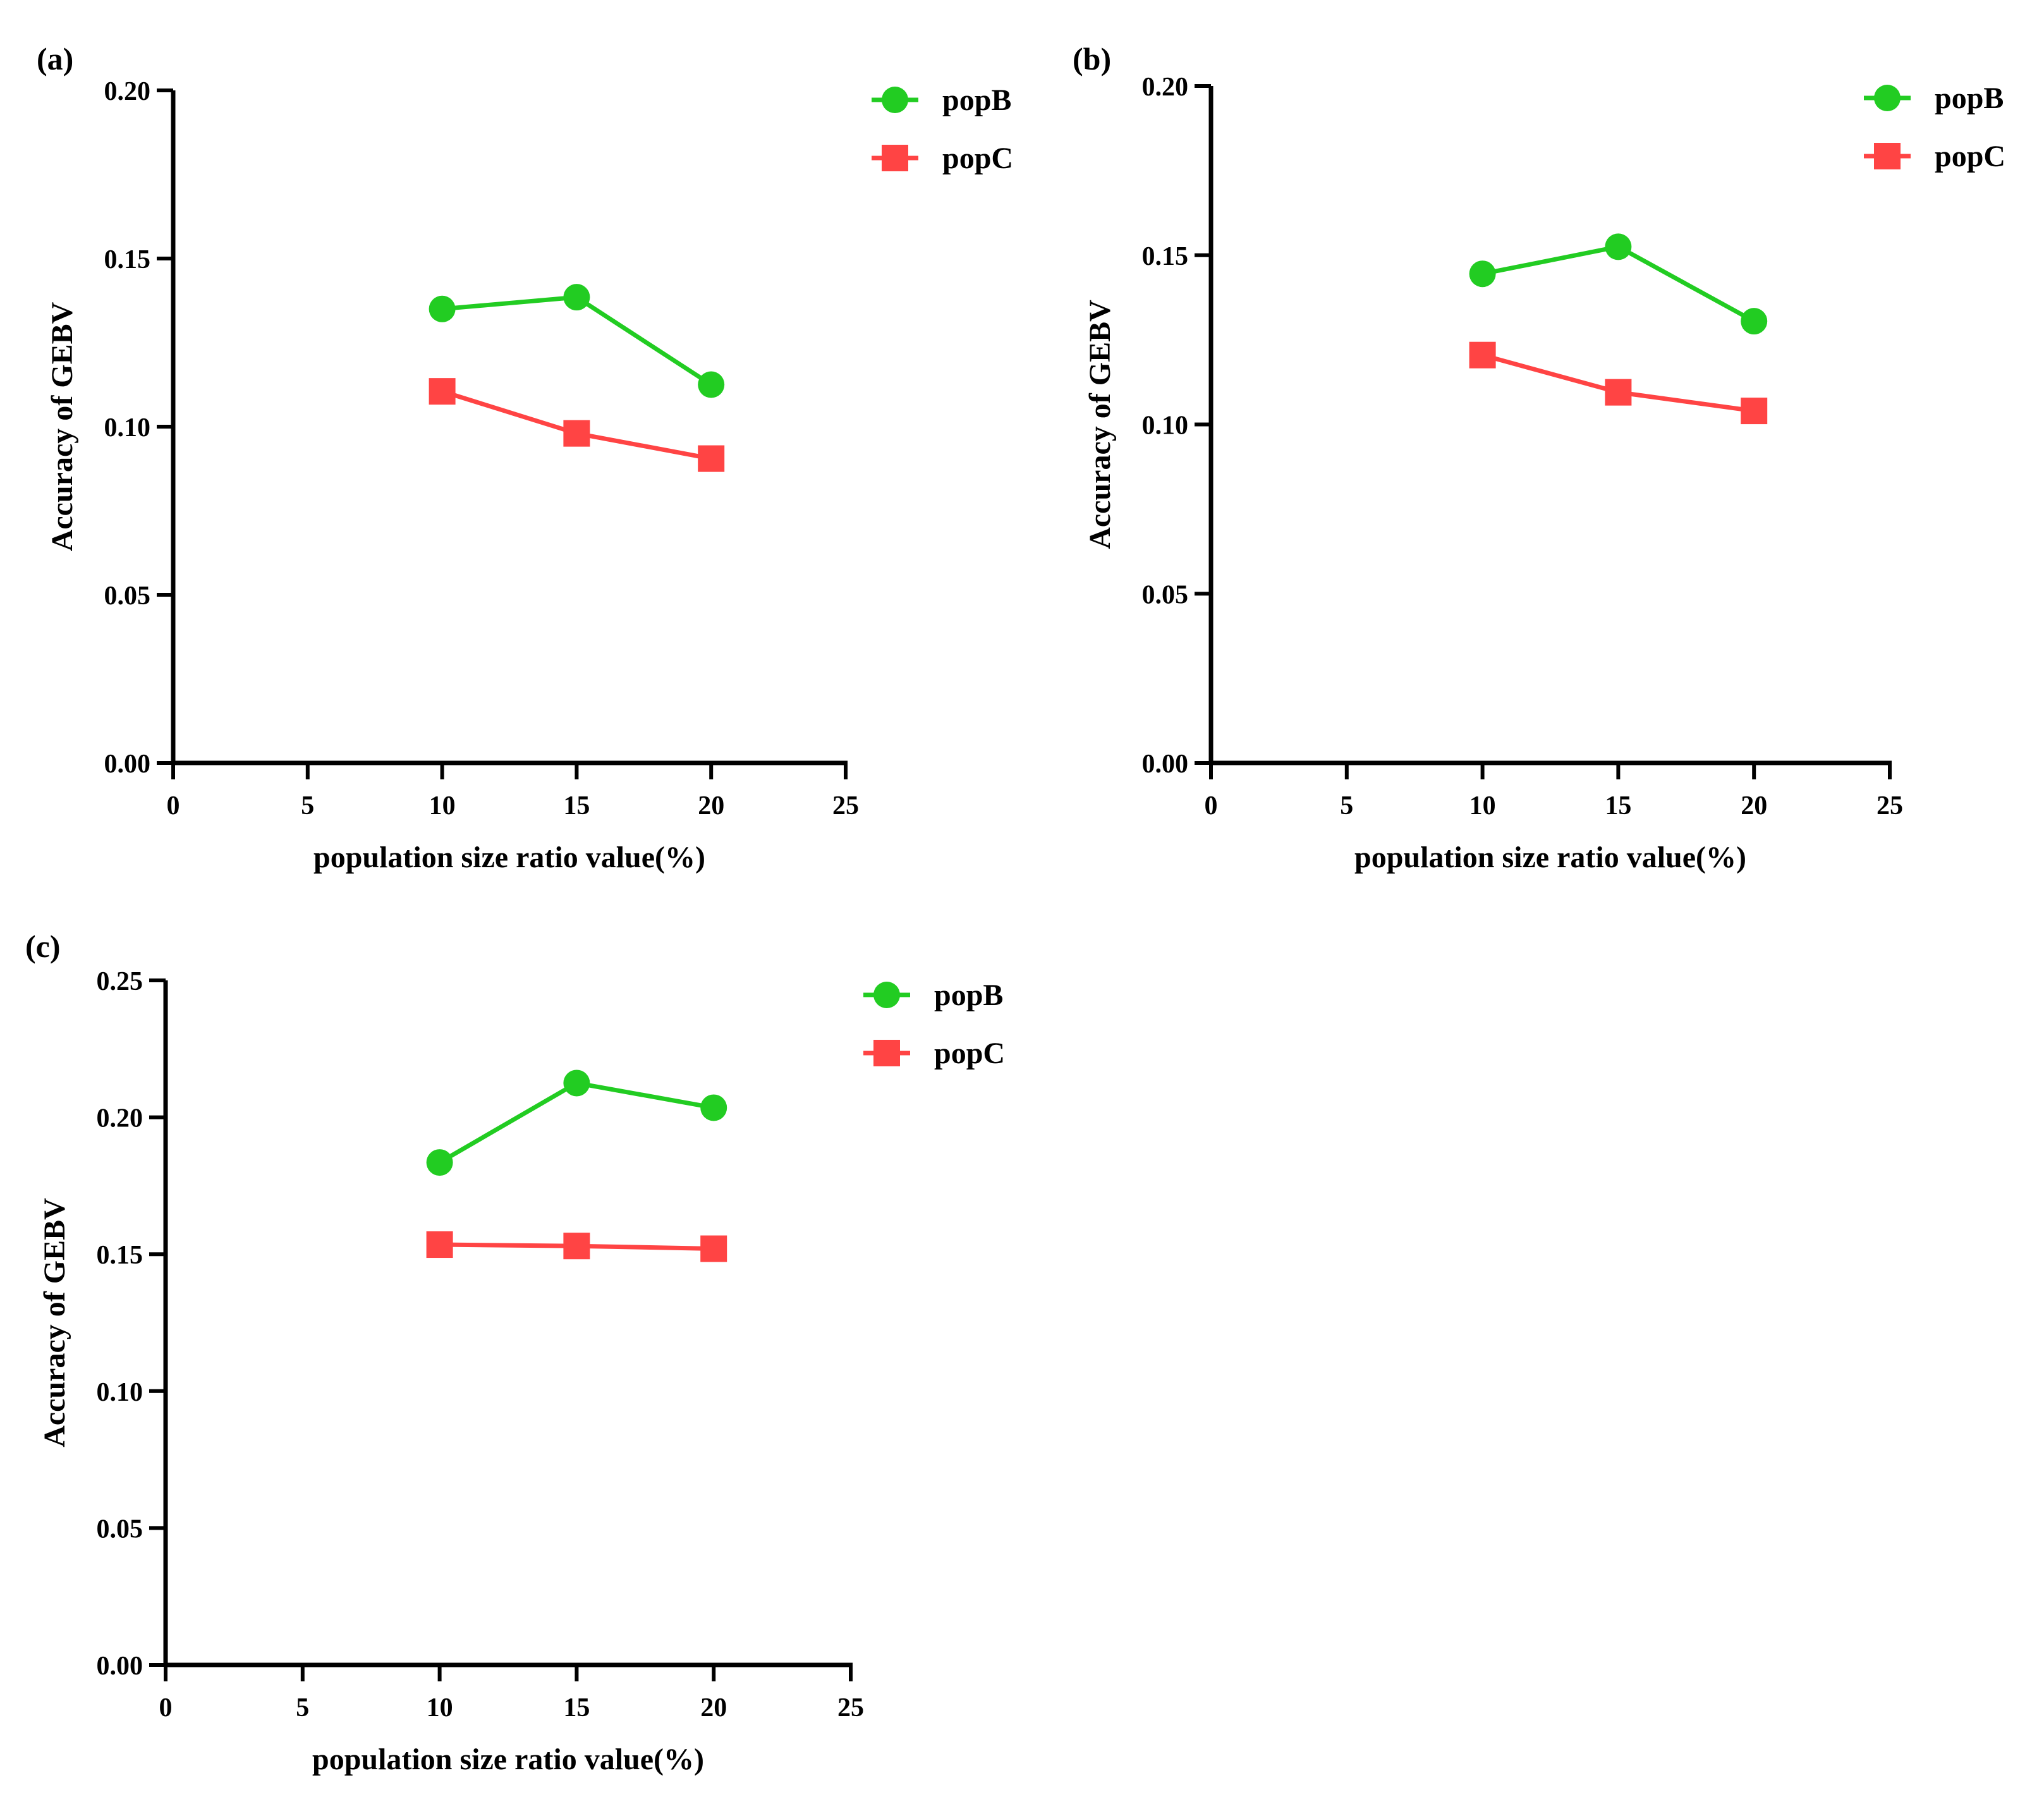 The image size is (2044, 1804). I want to click on y-tick-label: 0.25, so click(120, 981).